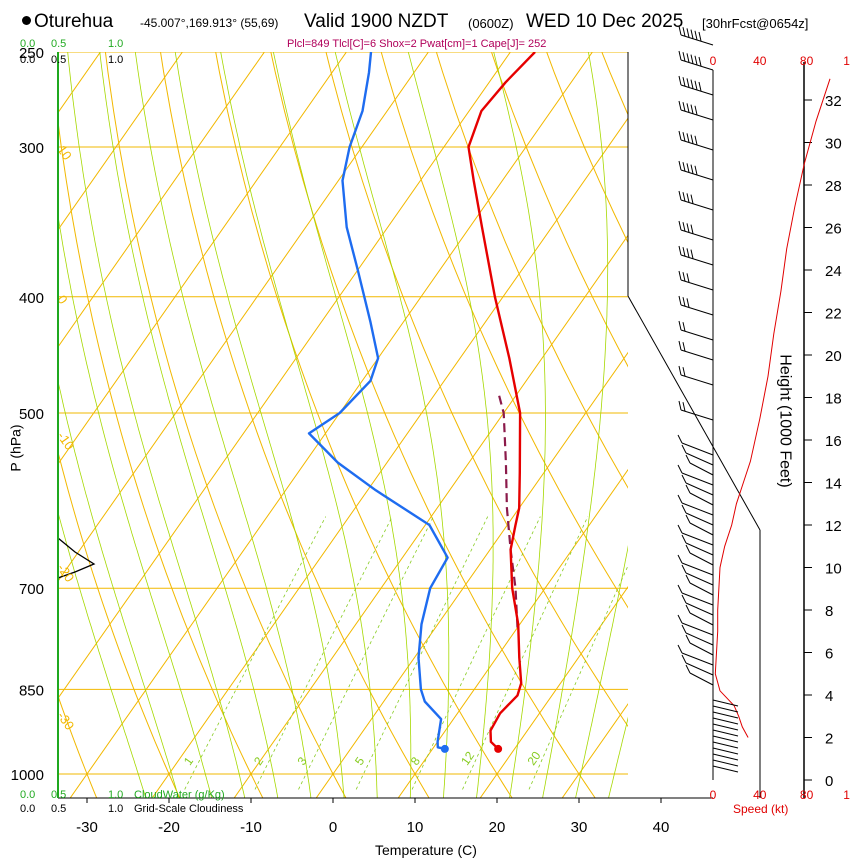  What do you see at coordinates (760, 61) in the screenshot?
I see `speed-tick-label-top: 40` at bounding box center [760, 61].